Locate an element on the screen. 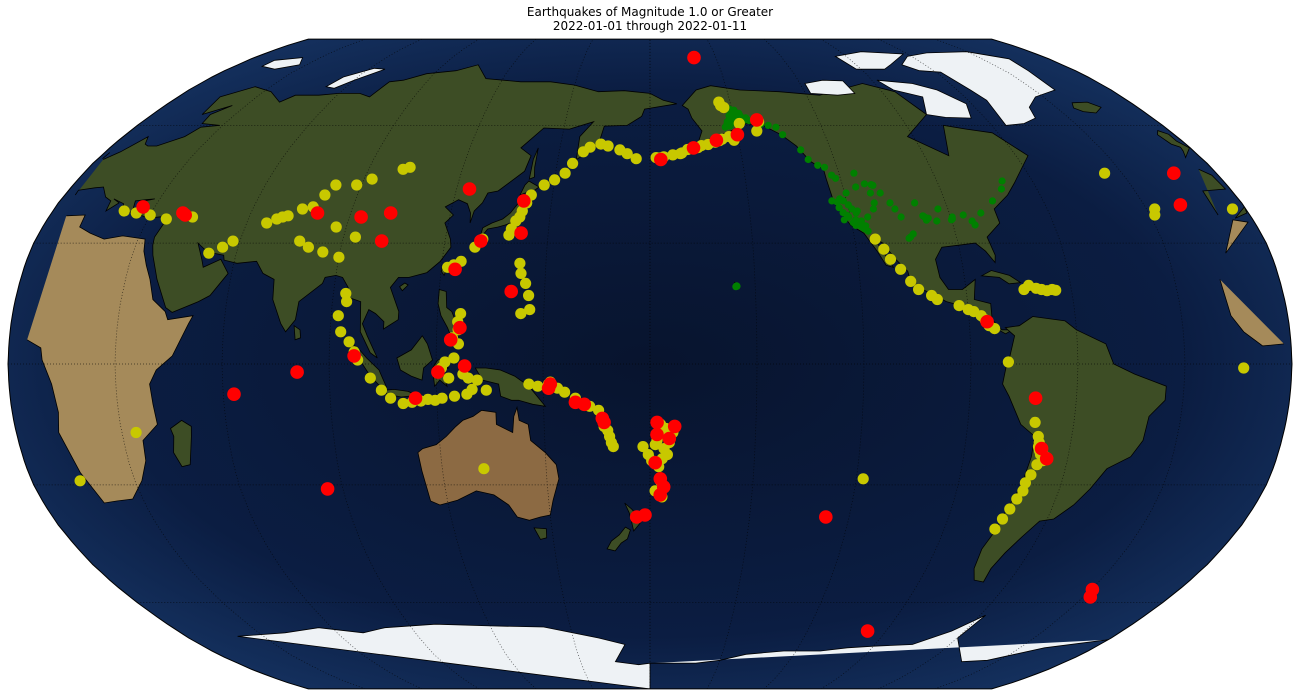 This screenshot has width=1300, height=697. land-antarctica is located at coordinates (673, 651).